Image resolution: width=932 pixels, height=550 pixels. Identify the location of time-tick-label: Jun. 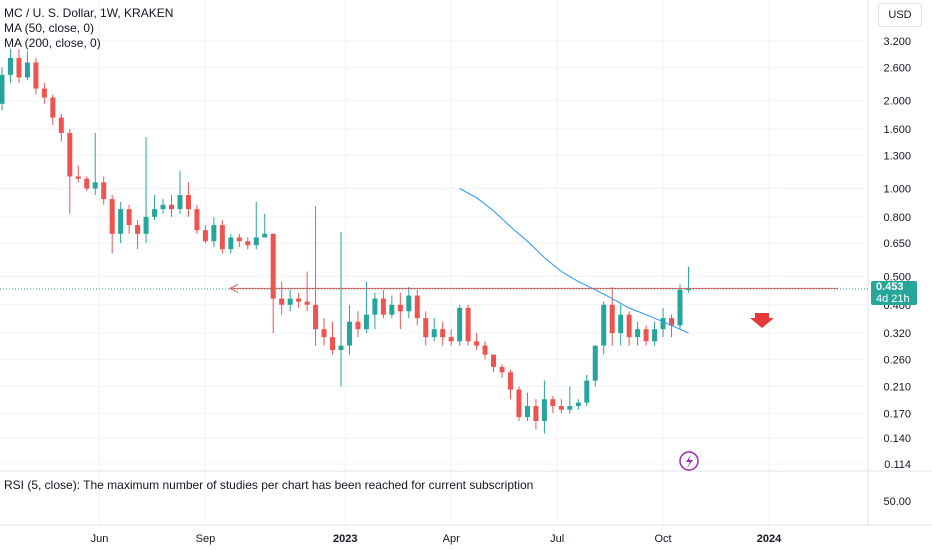
(100, 539).